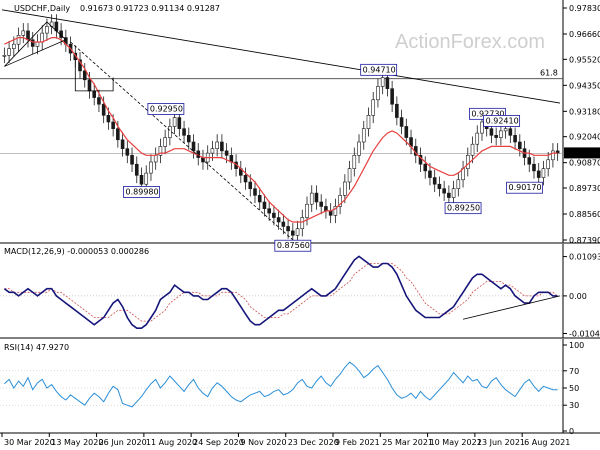 The image size is (600, 450). Describe the element at coordinates (574, 371) in the screenshot. I see `rsi-tick-label: 70` at that location.